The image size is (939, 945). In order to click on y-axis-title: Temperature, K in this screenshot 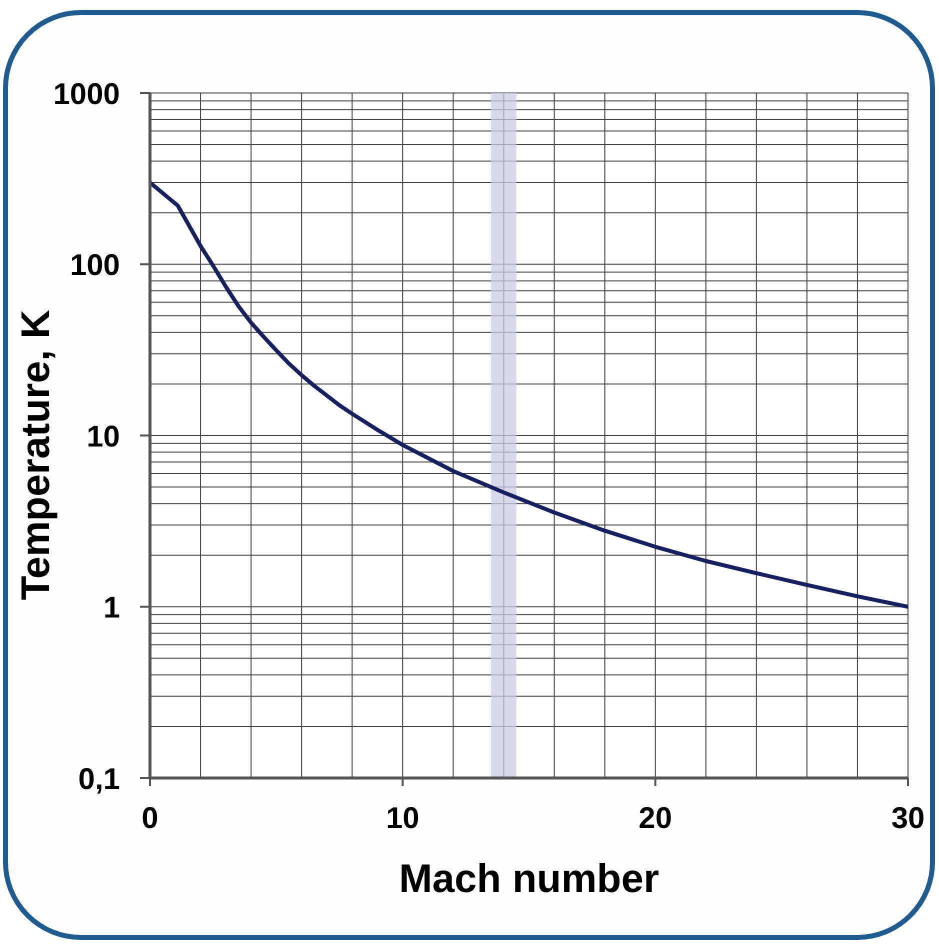, I will do `click(36, 455)`.